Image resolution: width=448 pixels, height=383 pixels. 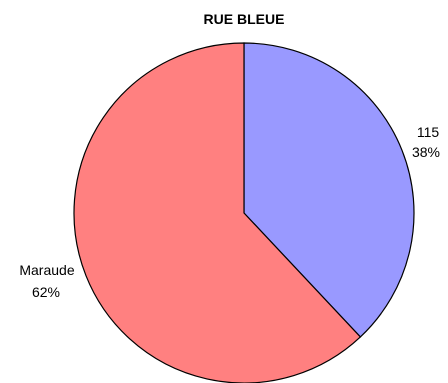 I want to click on slice-percent-115: 38%, so click(x=426, y=152).